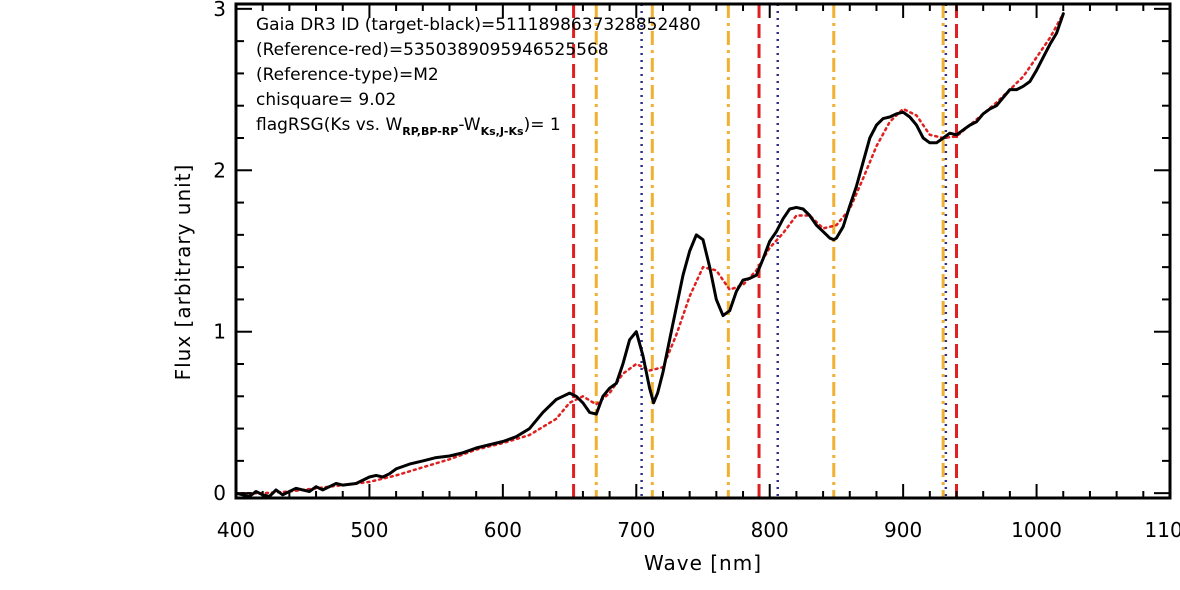  What do you see at coordinates (326, 100) in the screenshot?
I see `annotation-chisquare: chisquare= 9.02` at bounding box center [326, 100].